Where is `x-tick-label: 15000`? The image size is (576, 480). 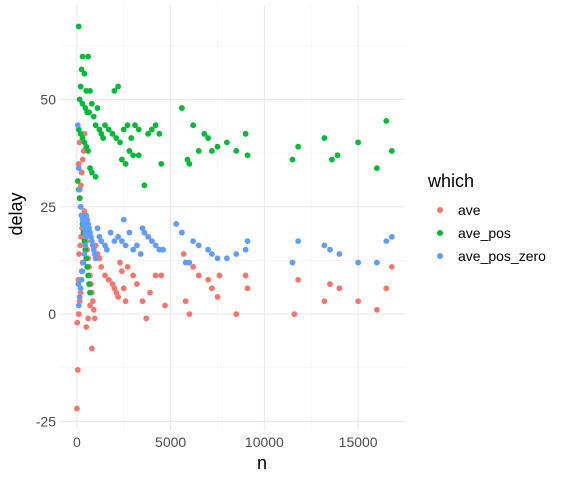 x-tick-label: 15000 is located at coordinates (358, 442).